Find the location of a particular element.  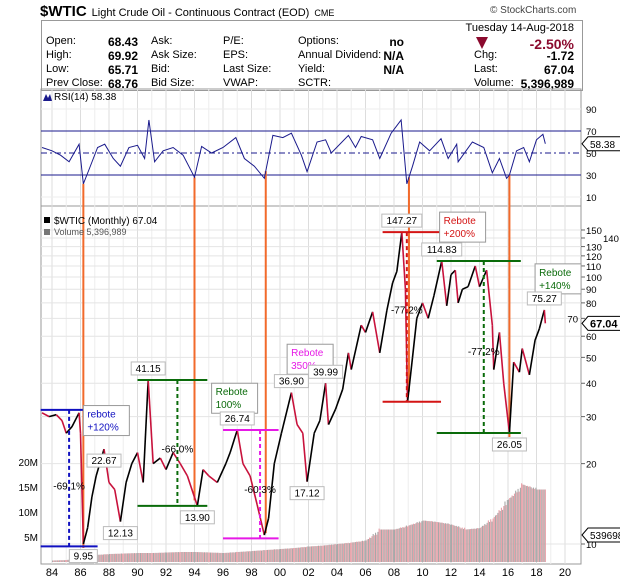

rsi-last-value-tag is located at coordinates (600, 144).